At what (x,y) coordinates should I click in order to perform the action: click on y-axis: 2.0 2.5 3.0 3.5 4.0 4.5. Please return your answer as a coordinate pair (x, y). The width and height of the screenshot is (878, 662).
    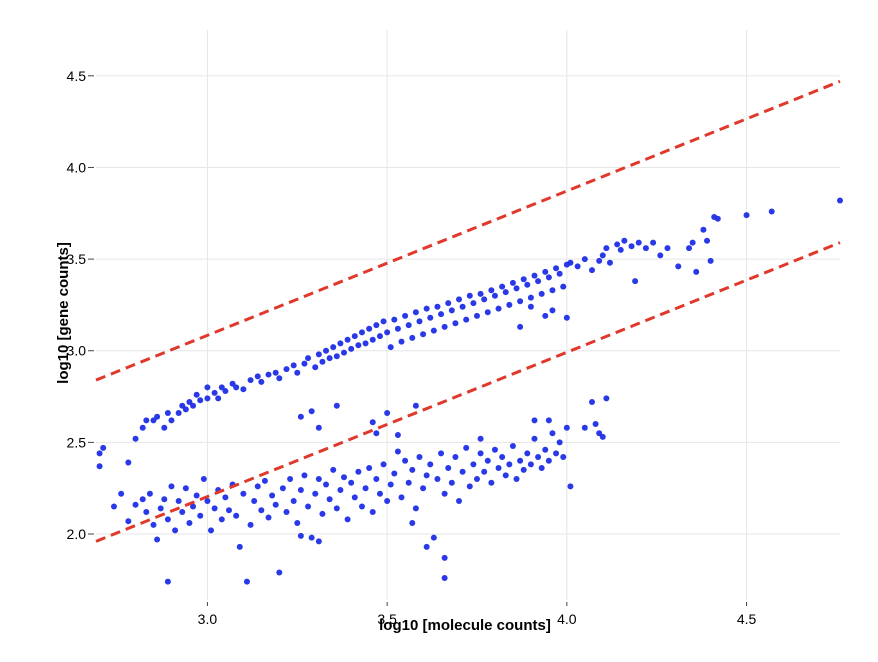
    Looking at the image, I should click on (80, 305).